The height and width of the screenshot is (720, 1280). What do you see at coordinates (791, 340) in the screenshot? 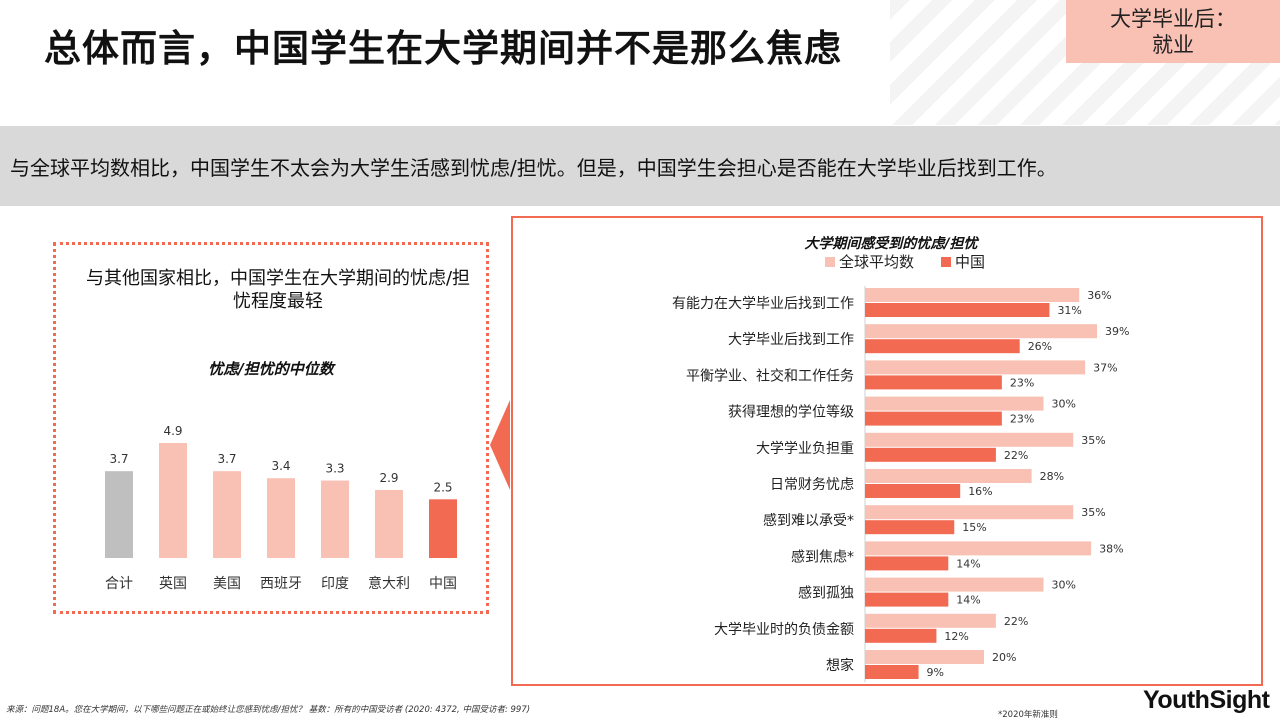
I see `worry-category-label: 大学毕业后找到工作` at bounding box center [791, 340].